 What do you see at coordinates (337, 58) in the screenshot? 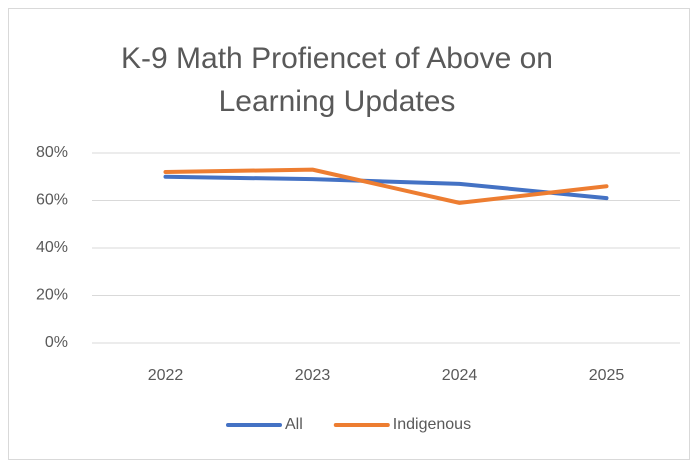
I see `chart-title: K-9 Math Profiencet of Above on` at bounding box center [337, 58].